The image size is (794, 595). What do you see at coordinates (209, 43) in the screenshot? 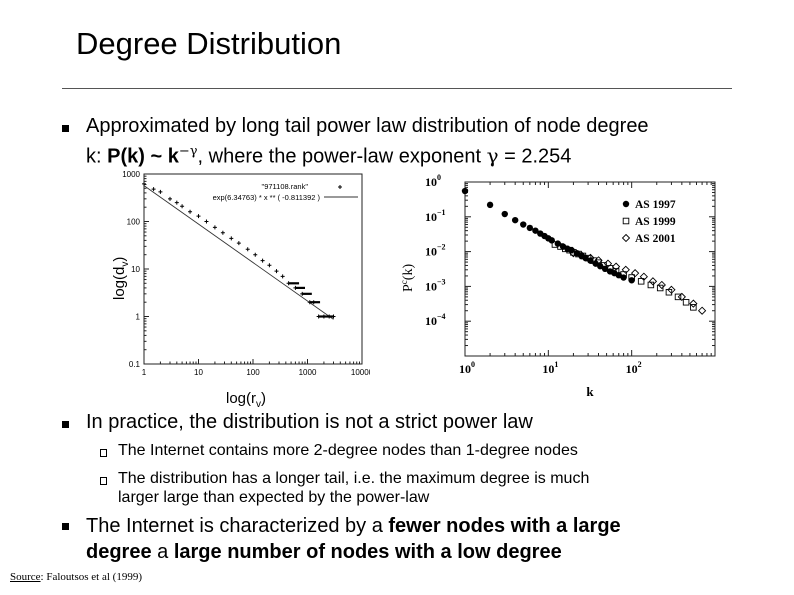
I see `slide-title: Degree Distribution` at bounding box center [209, 43].